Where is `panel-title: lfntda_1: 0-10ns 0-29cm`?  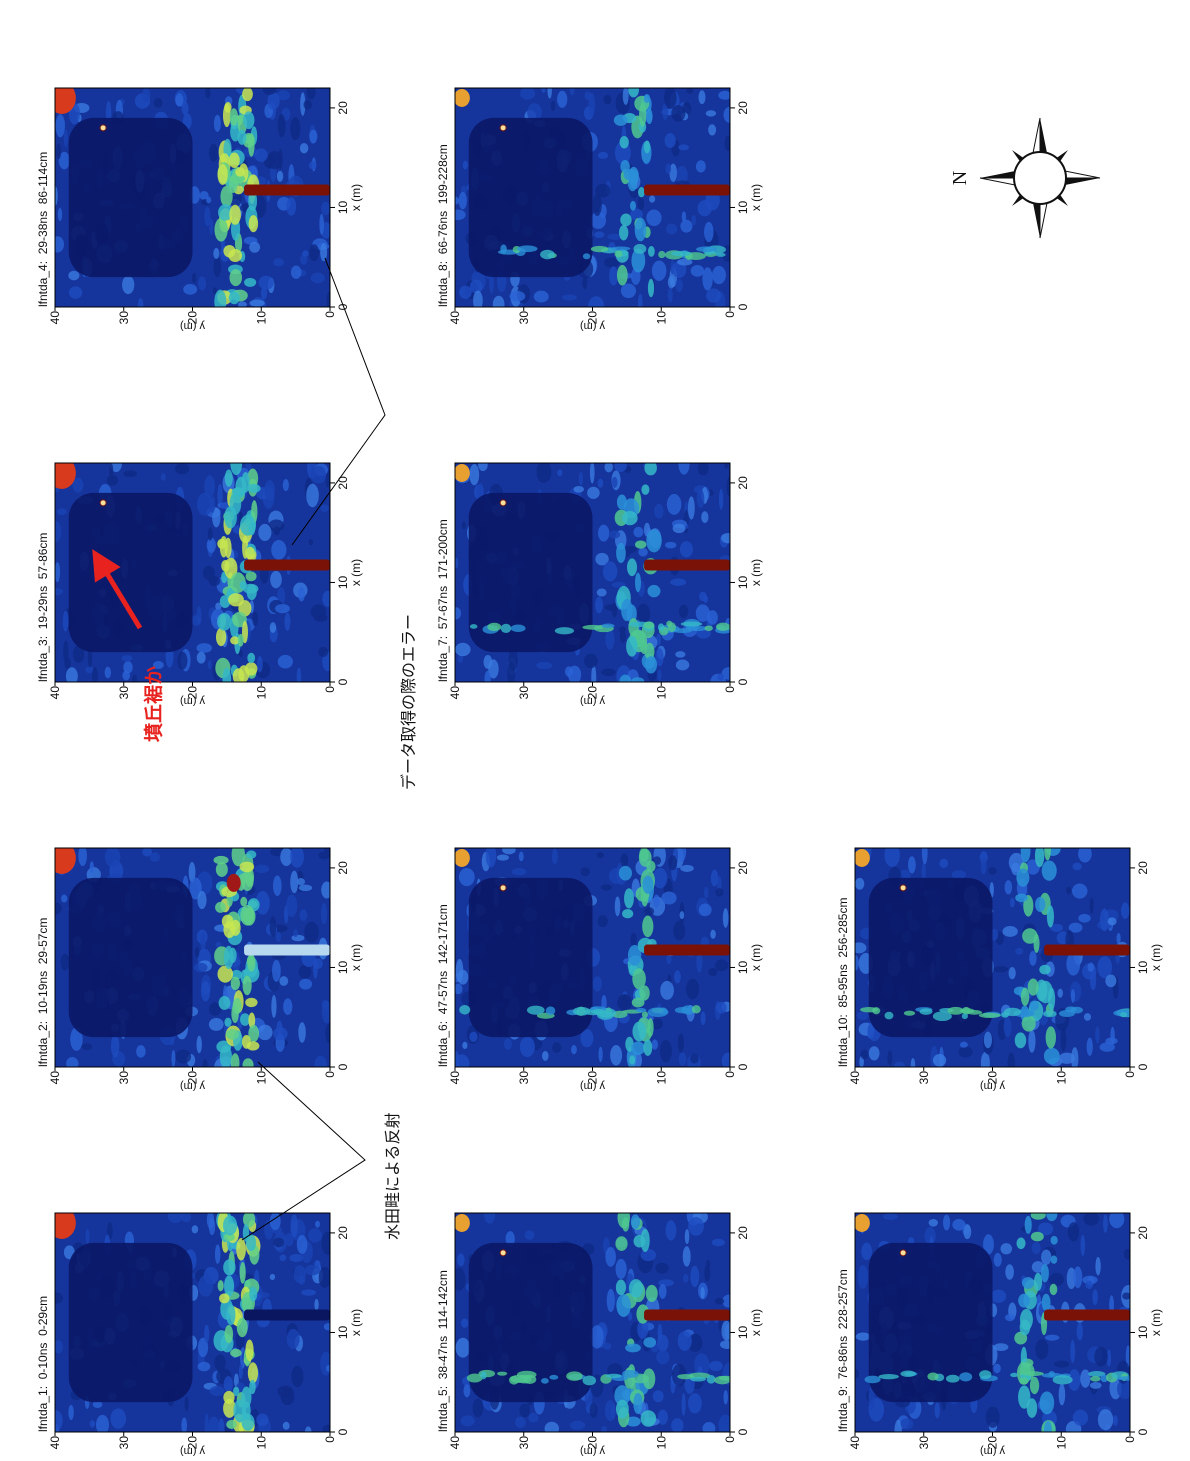 panel-title: lfntda_1: 0-10ns 0-29cm is located at coordinates (43, 1364).